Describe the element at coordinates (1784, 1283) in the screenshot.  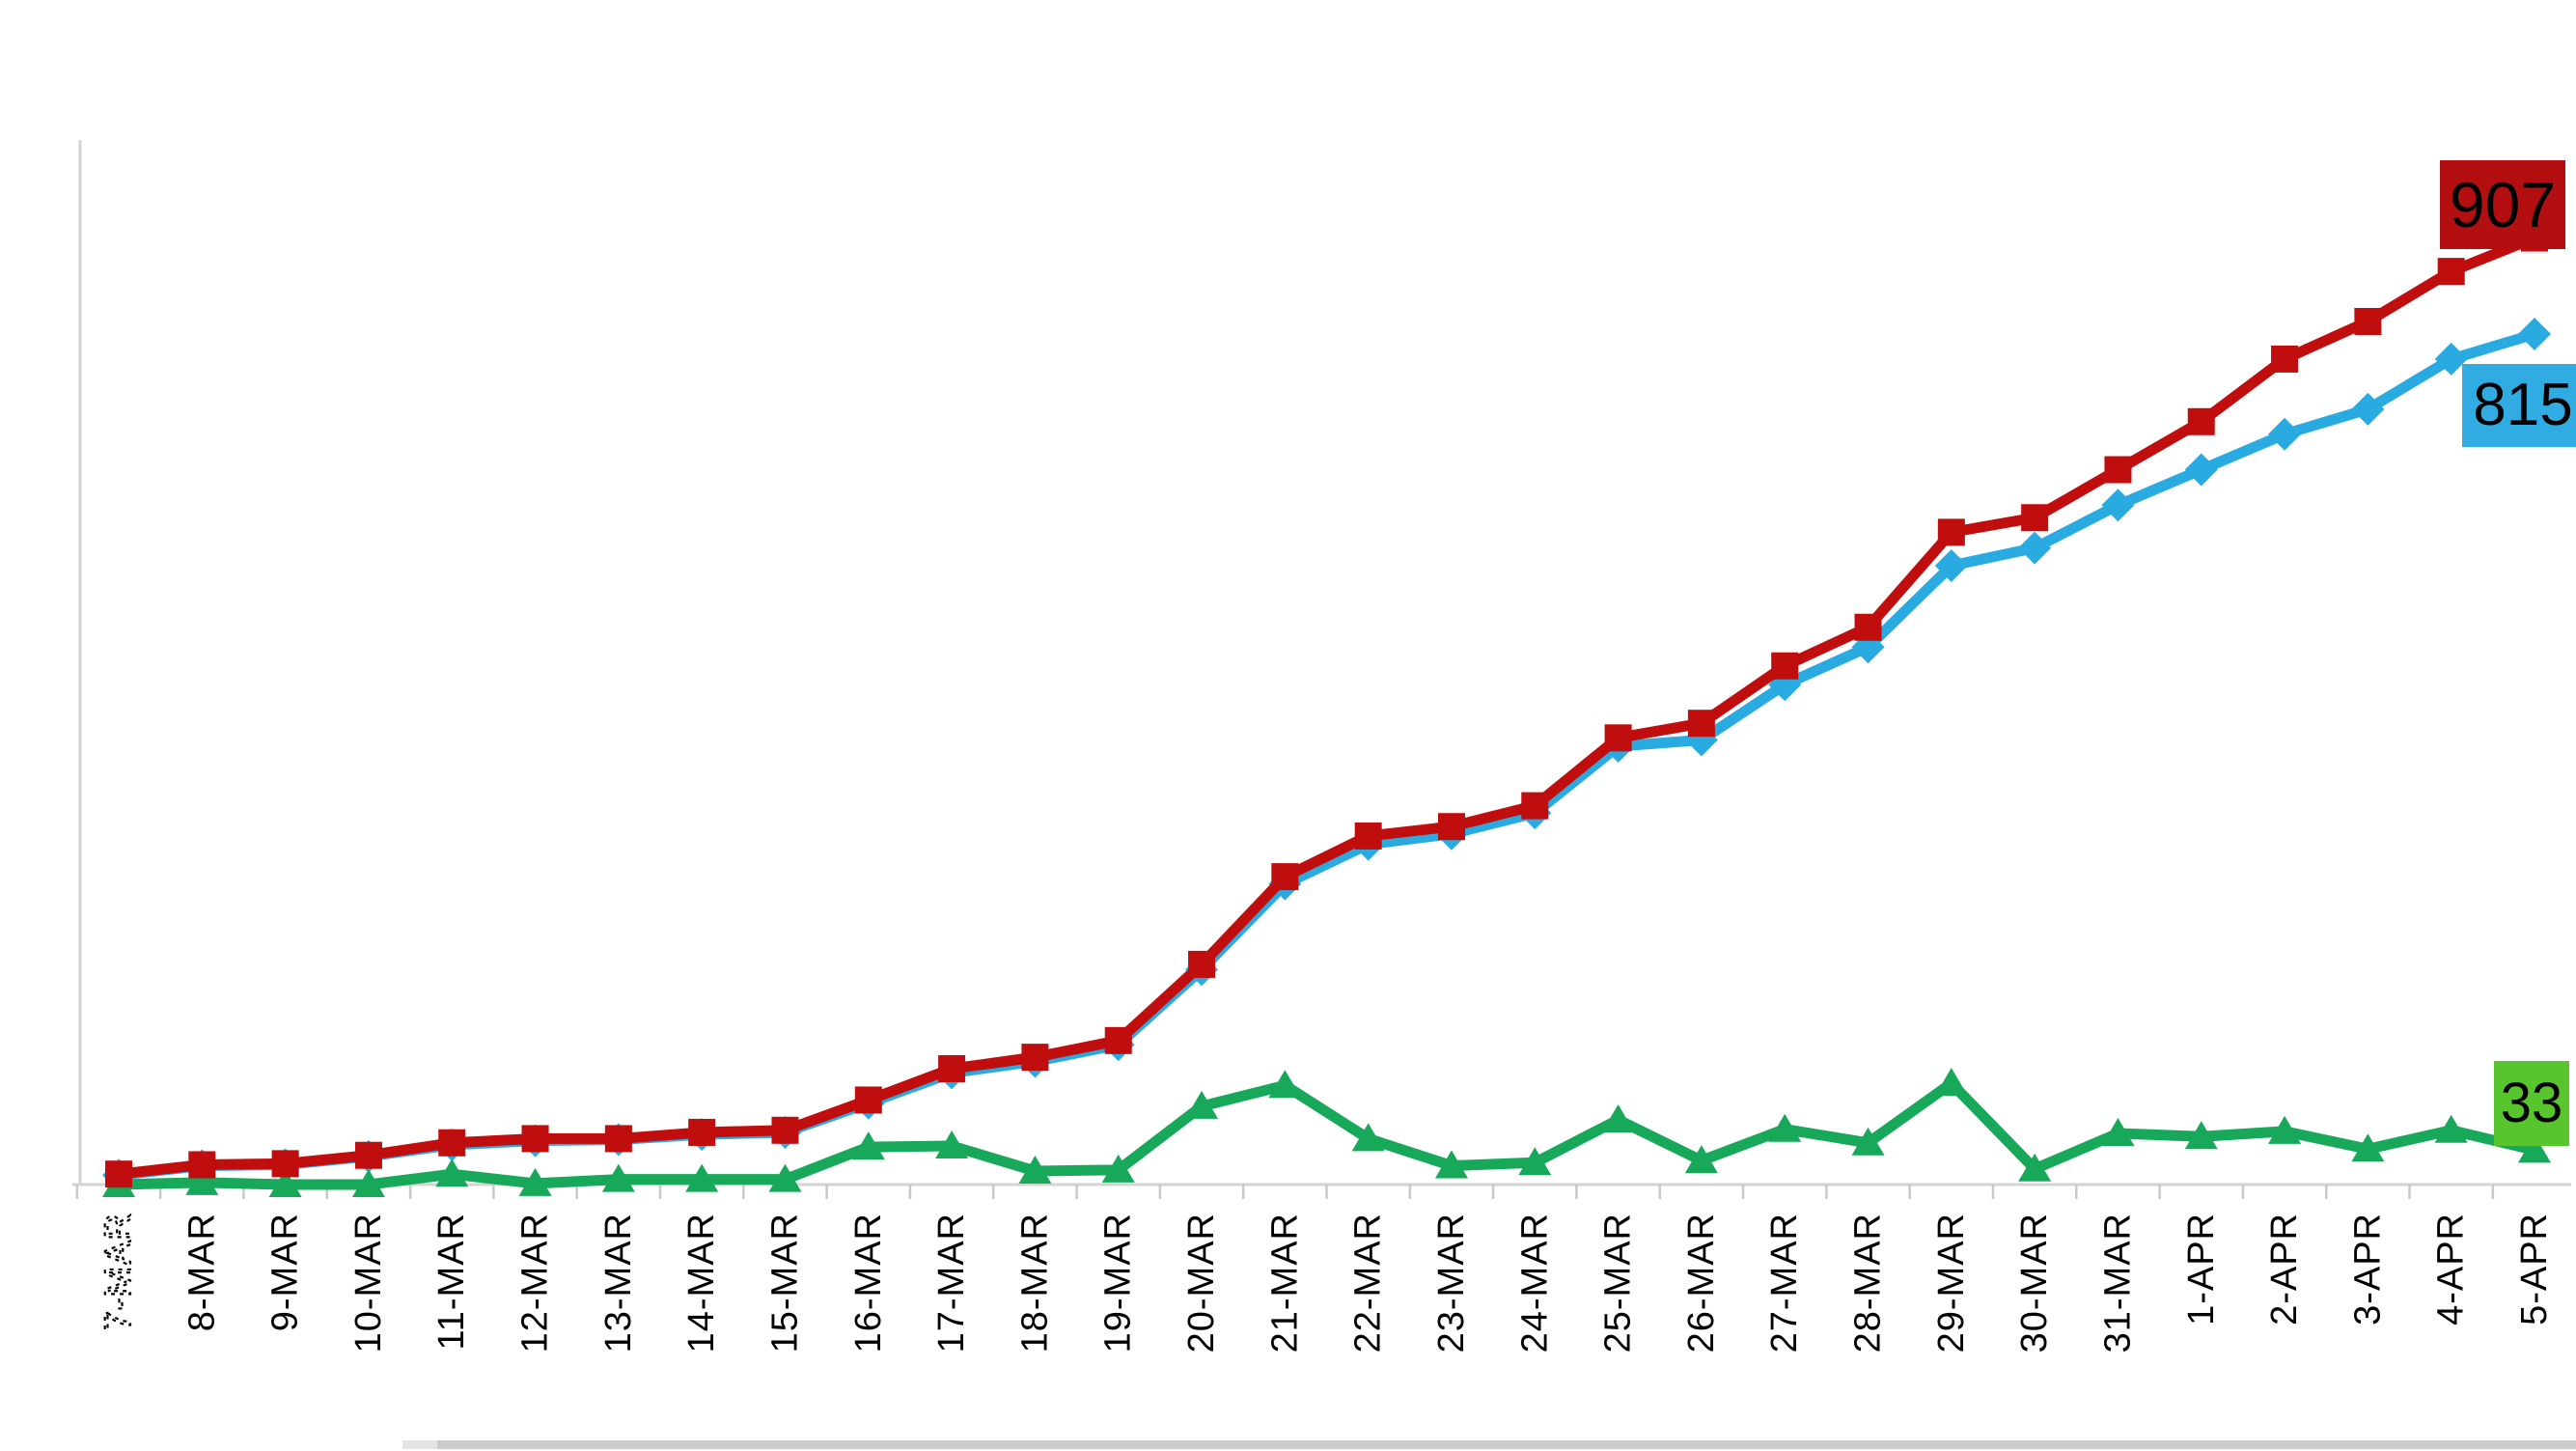
I see `x-axis-label: 27-MAR` at that location.